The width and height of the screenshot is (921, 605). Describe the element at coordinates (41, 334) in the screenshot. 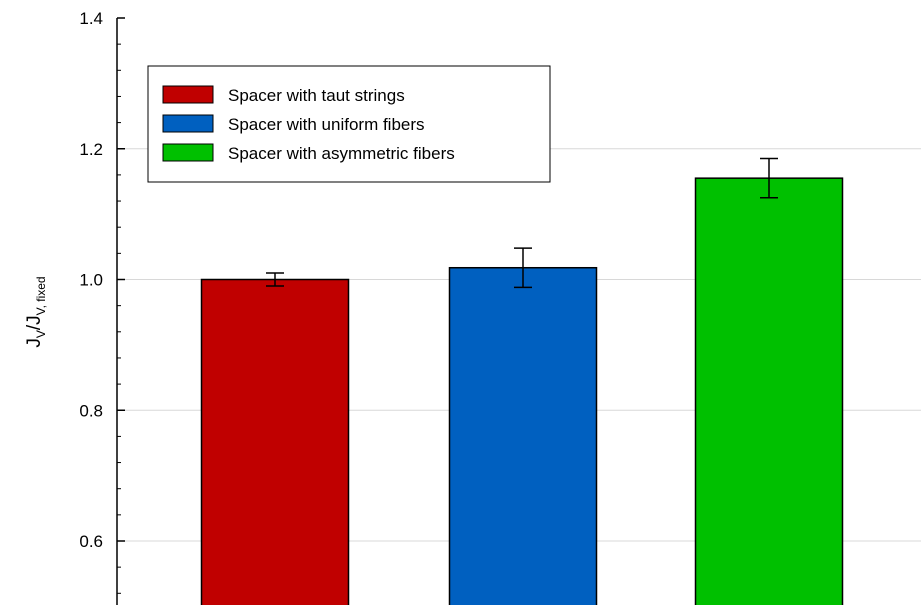

I see `y-axis-label-sub1: V` at that location.